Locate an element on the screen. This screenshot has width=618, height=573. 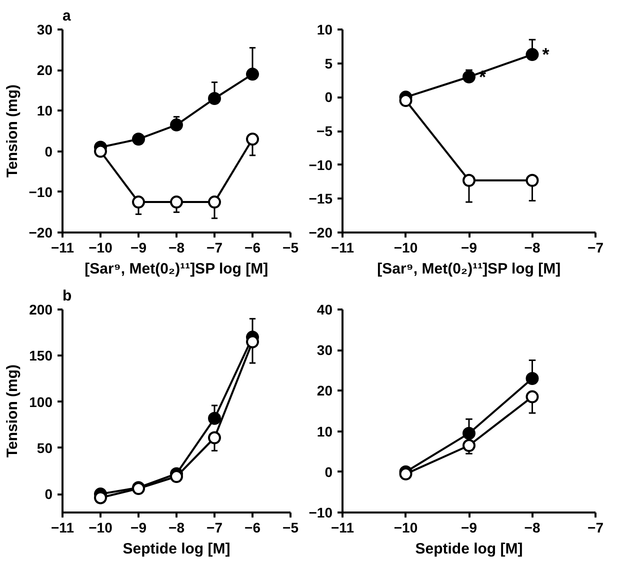
y-tick-label: 50 is located at coordinates (44, 448).